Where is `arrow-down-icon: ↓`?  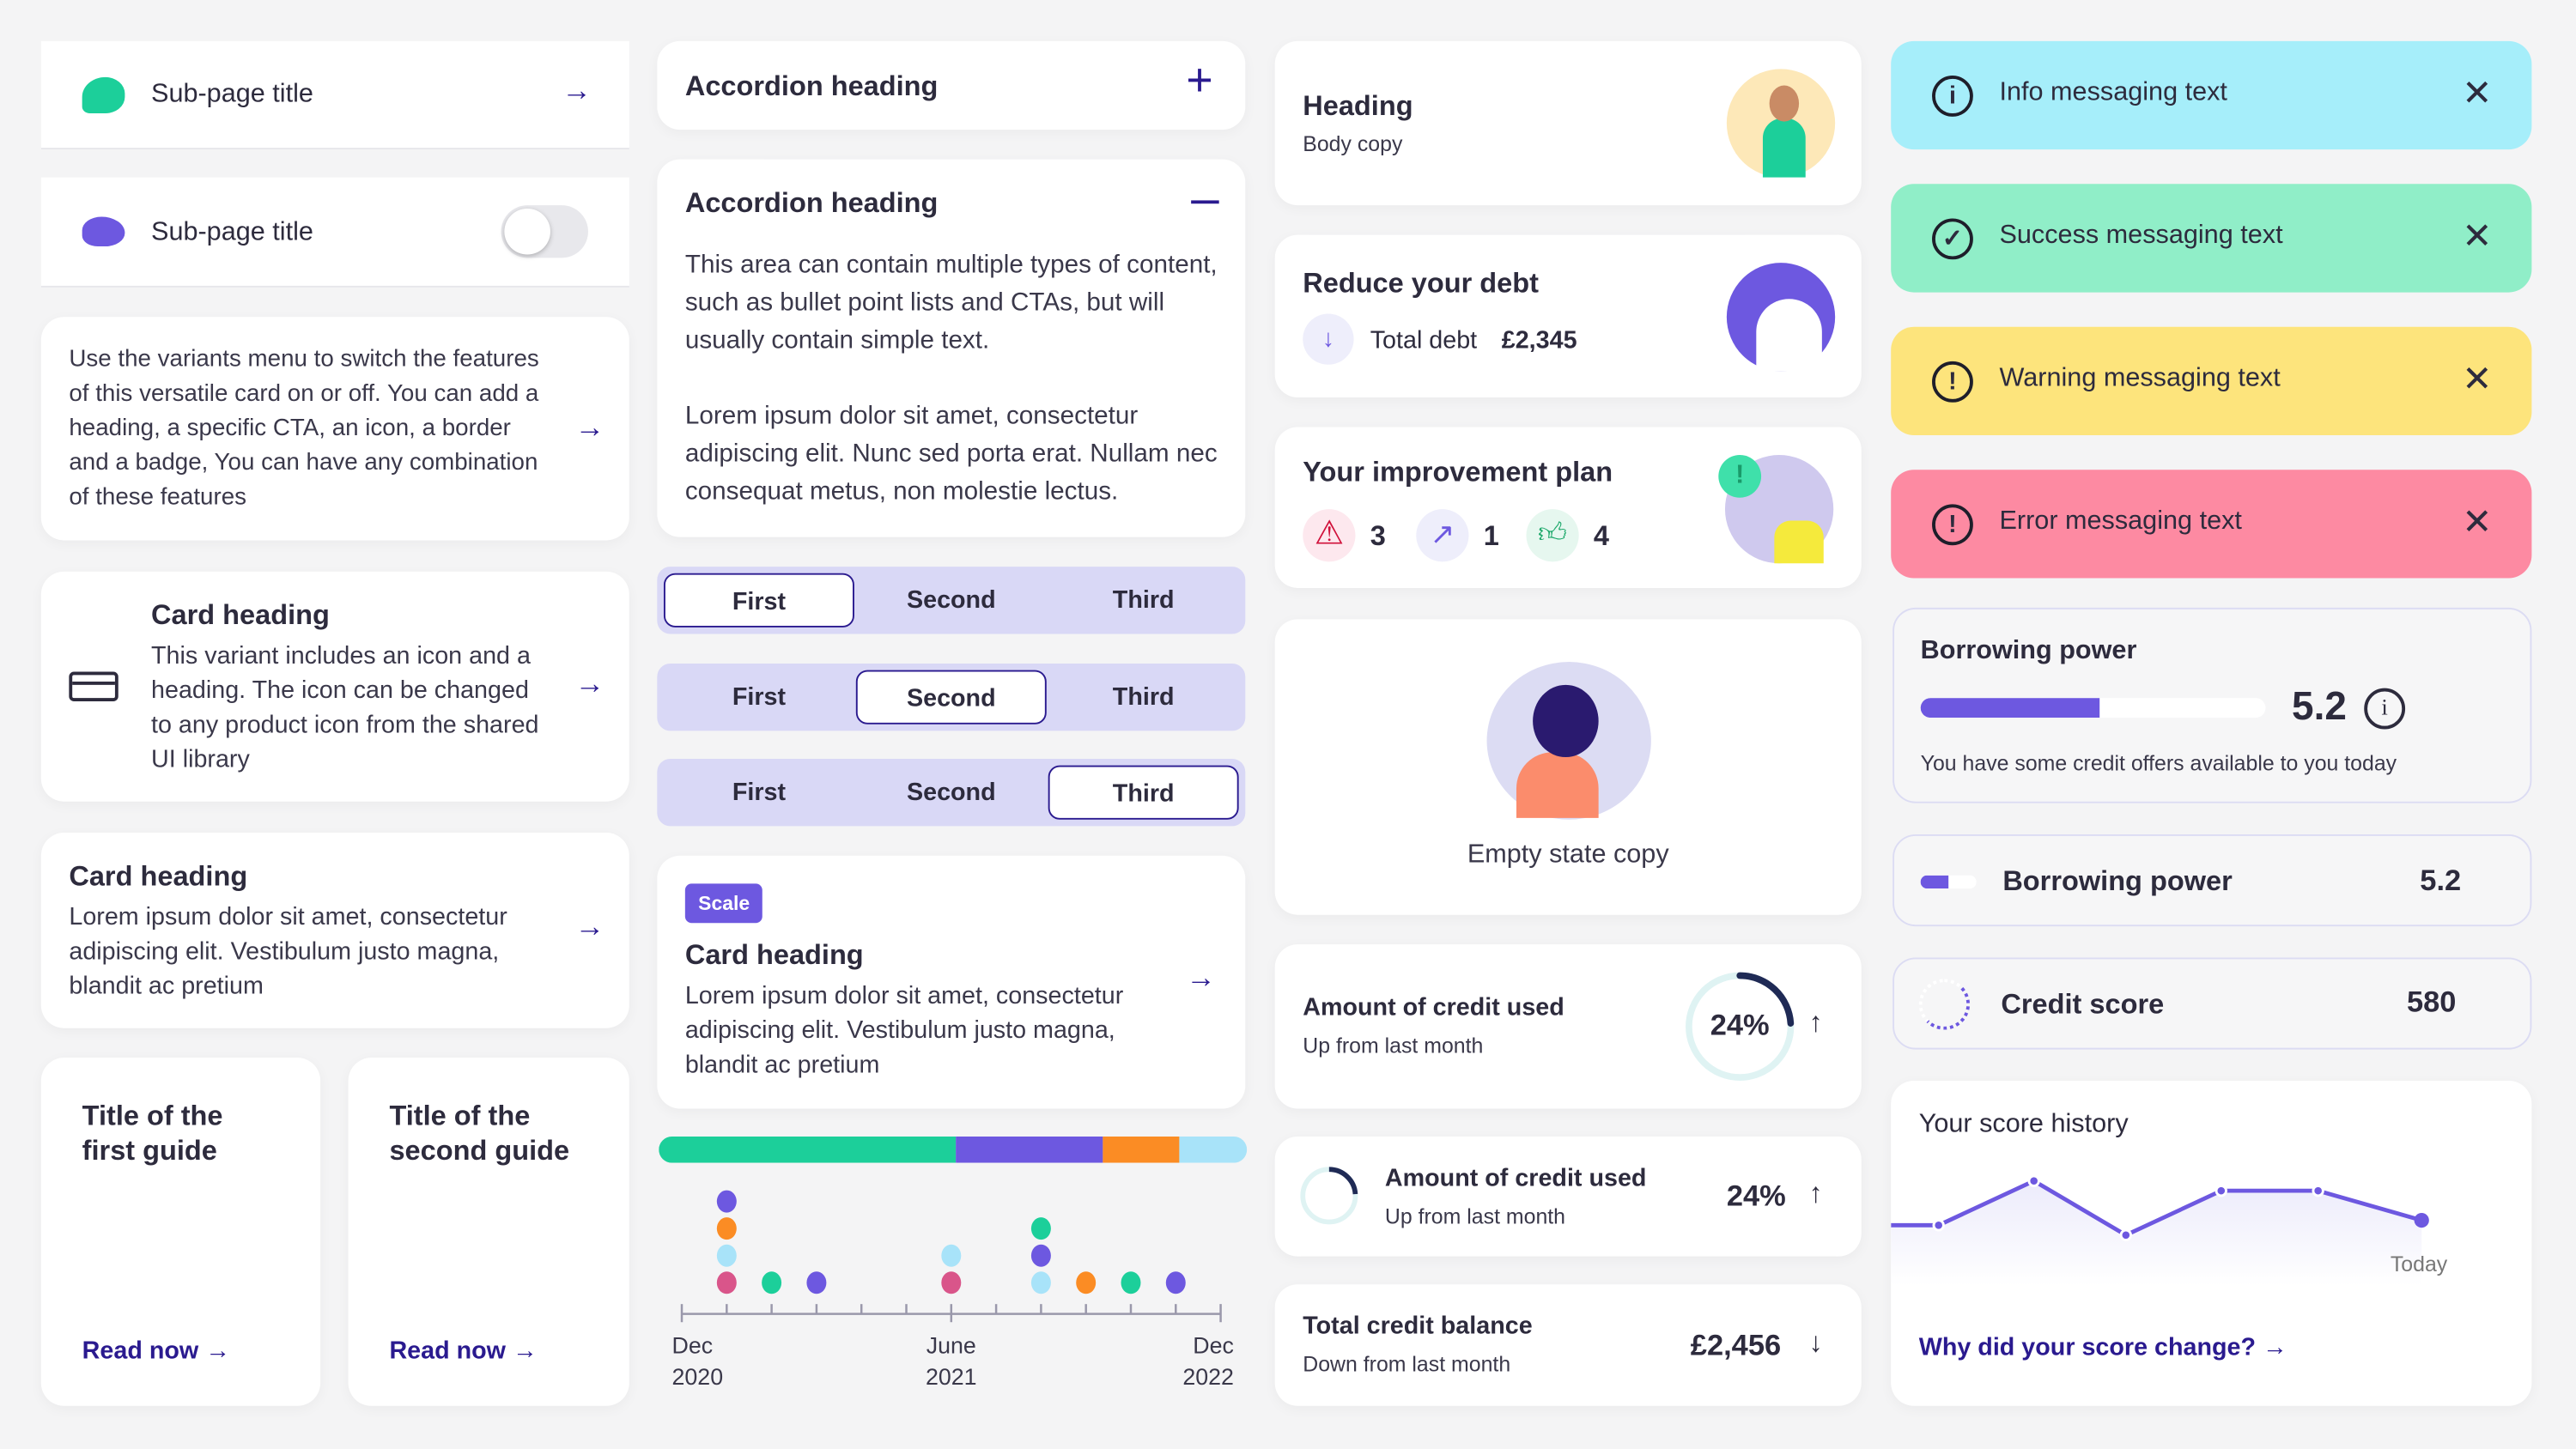
arrow-down-icon: ↓ is located at coordinates (1328, 339).